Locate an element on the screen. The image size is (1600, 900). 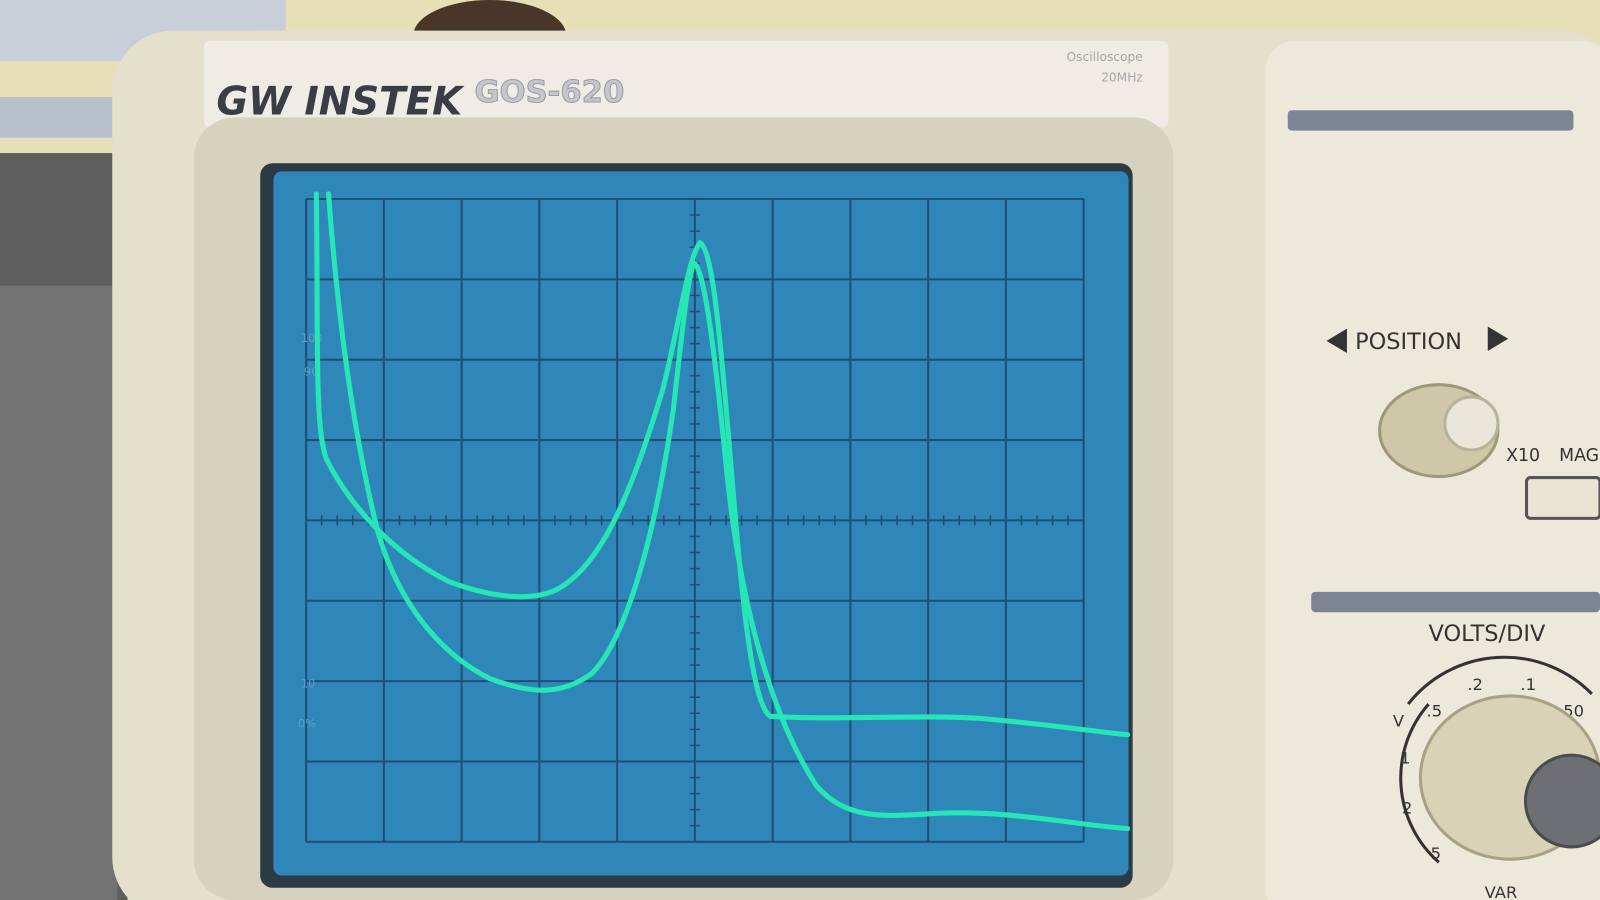
arrow-left is located at coordinates (1336, 341).